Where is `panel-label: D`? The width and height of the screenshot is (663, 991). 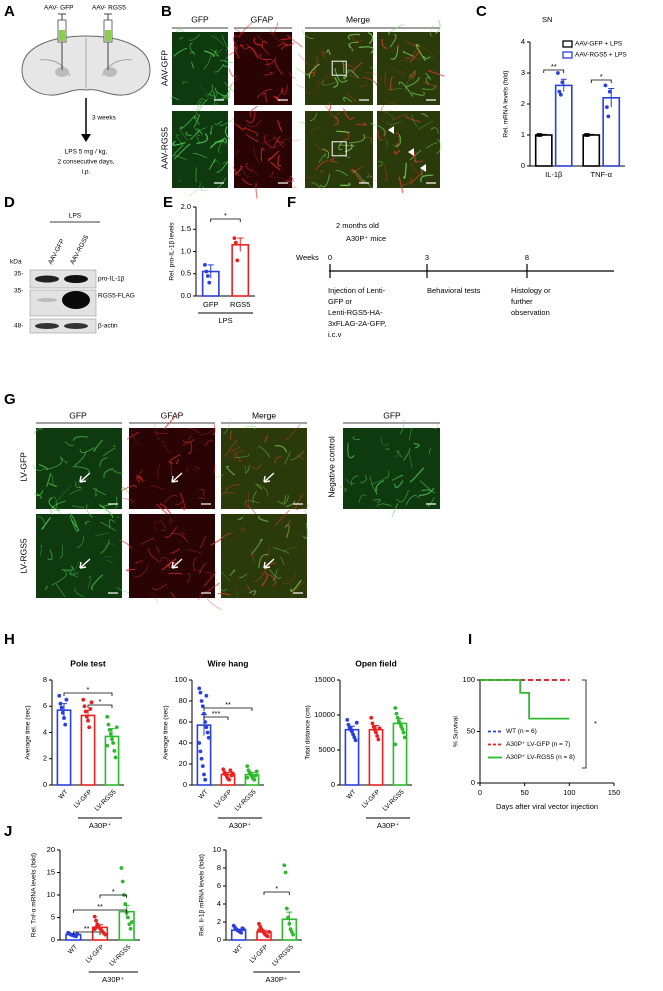 panel-label: D is located at coordinates (9, 202).